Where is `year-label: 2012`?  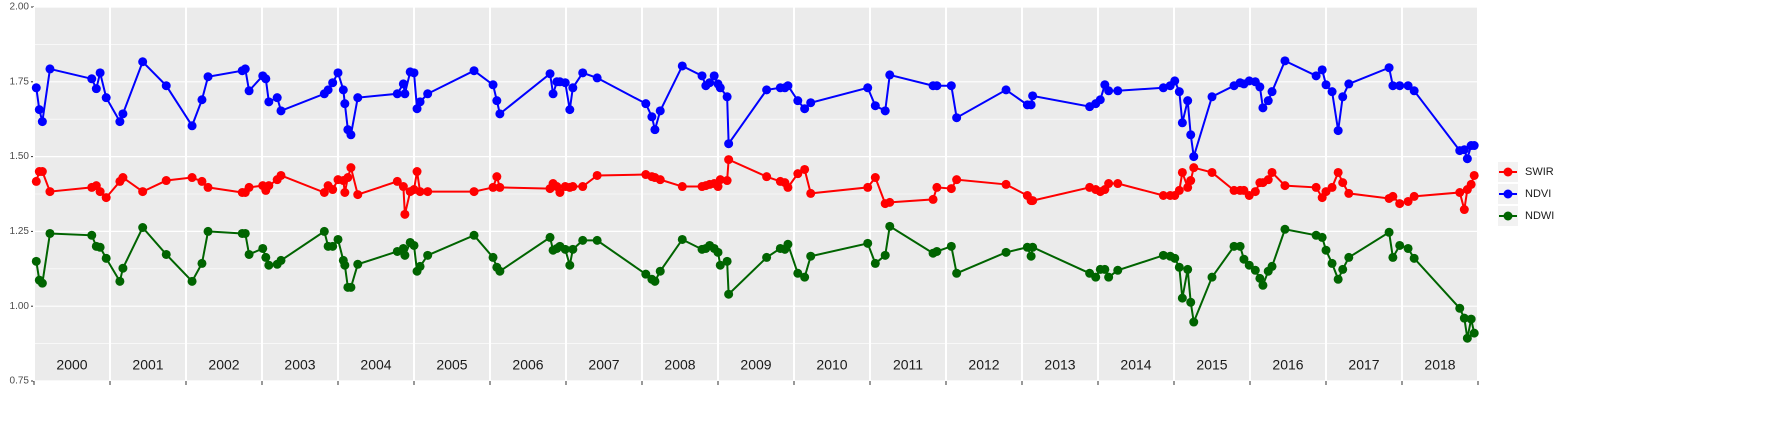
year-label: 2012 is located at coordinates (983, 365).